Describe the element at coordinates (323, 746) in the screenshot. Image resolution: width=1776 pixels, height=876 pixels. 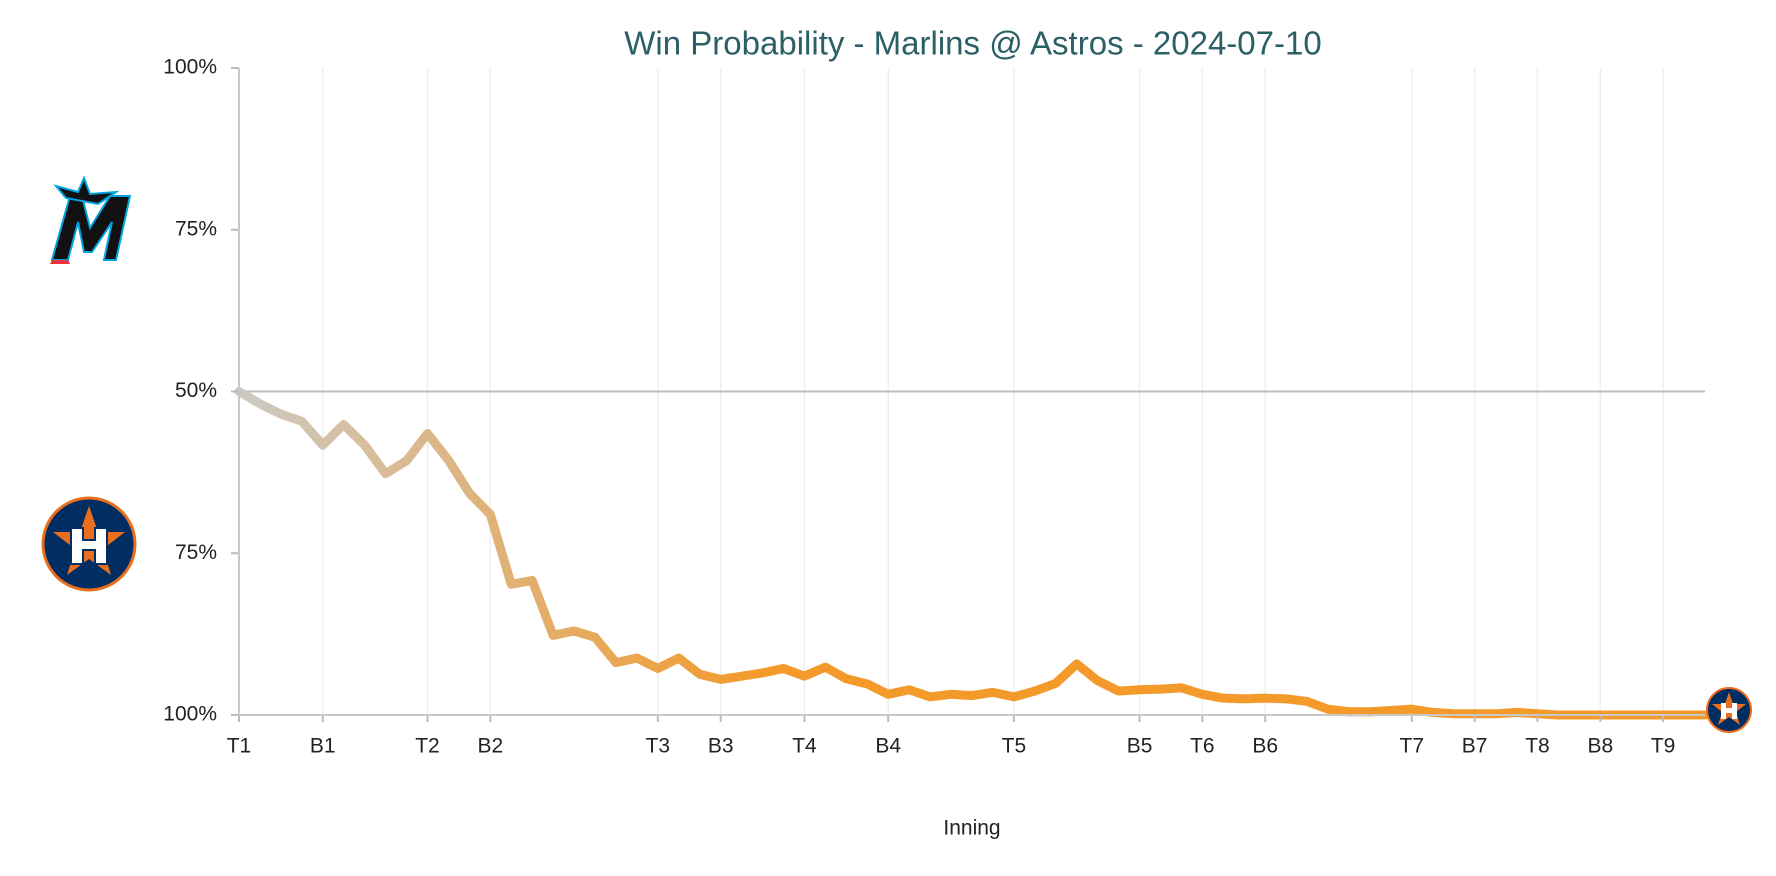
I see `x-tick-label: B1` at that location.